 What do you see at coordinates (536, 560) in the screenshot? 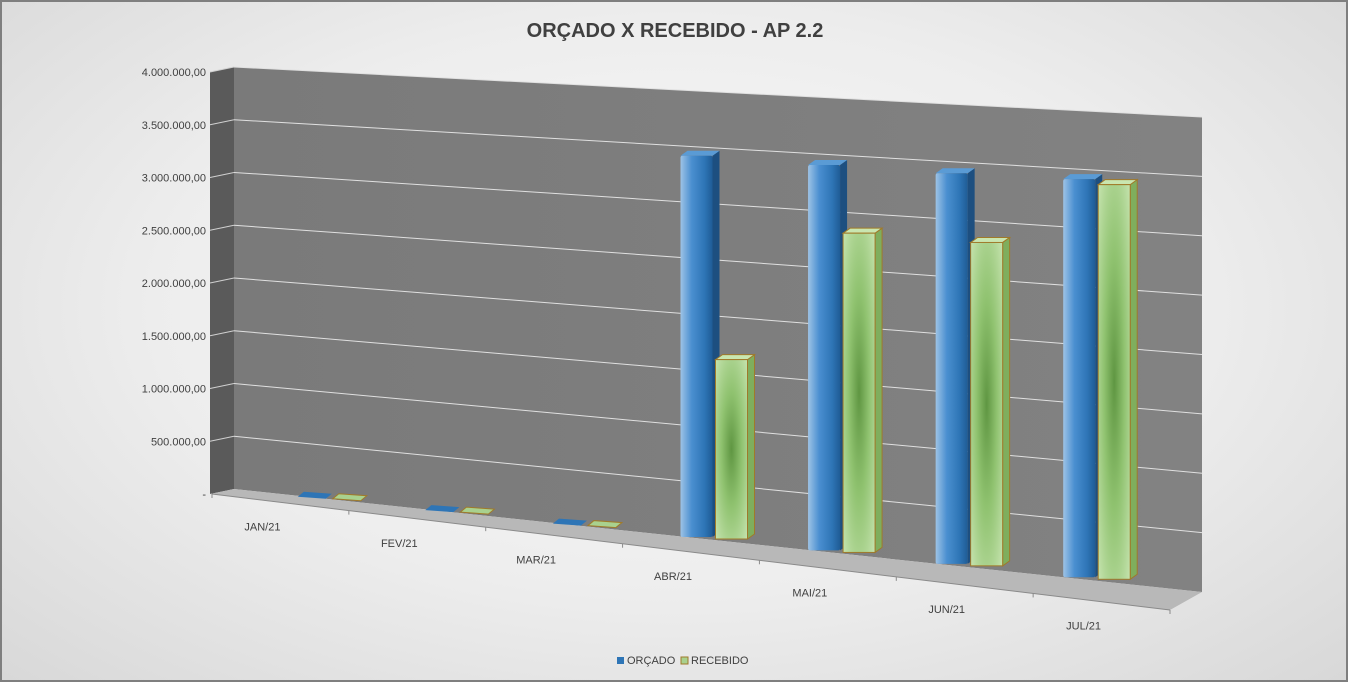
I see `x-tick-label: MAR/21` at bounding box center [536, 560].